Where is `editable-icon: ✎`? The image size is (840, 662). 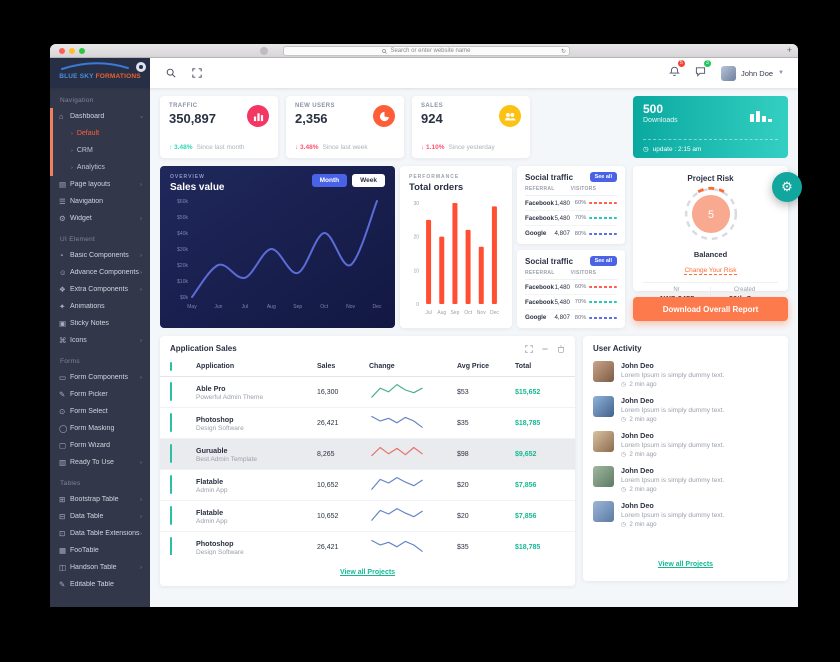 editable-icon: ✎ is located at coordinates (62, 584).